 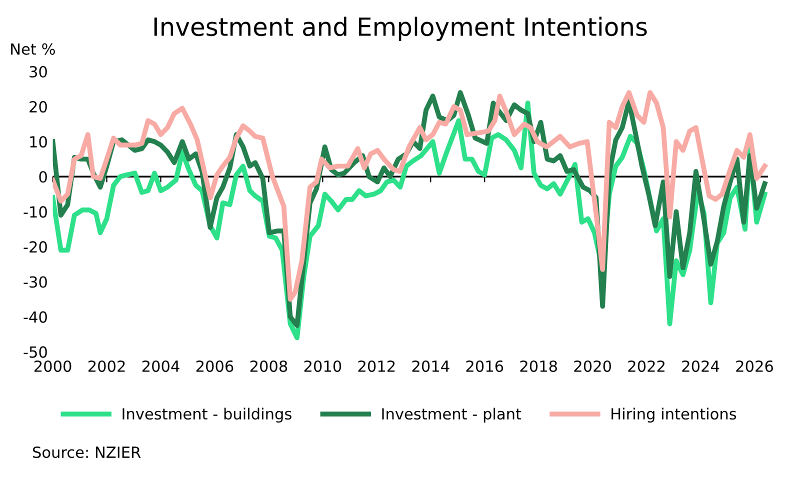 What do you see at coordinates (106, 366) in the screenshot?
I see `x-tick-label: 2002` at bounding box center [106, 366].